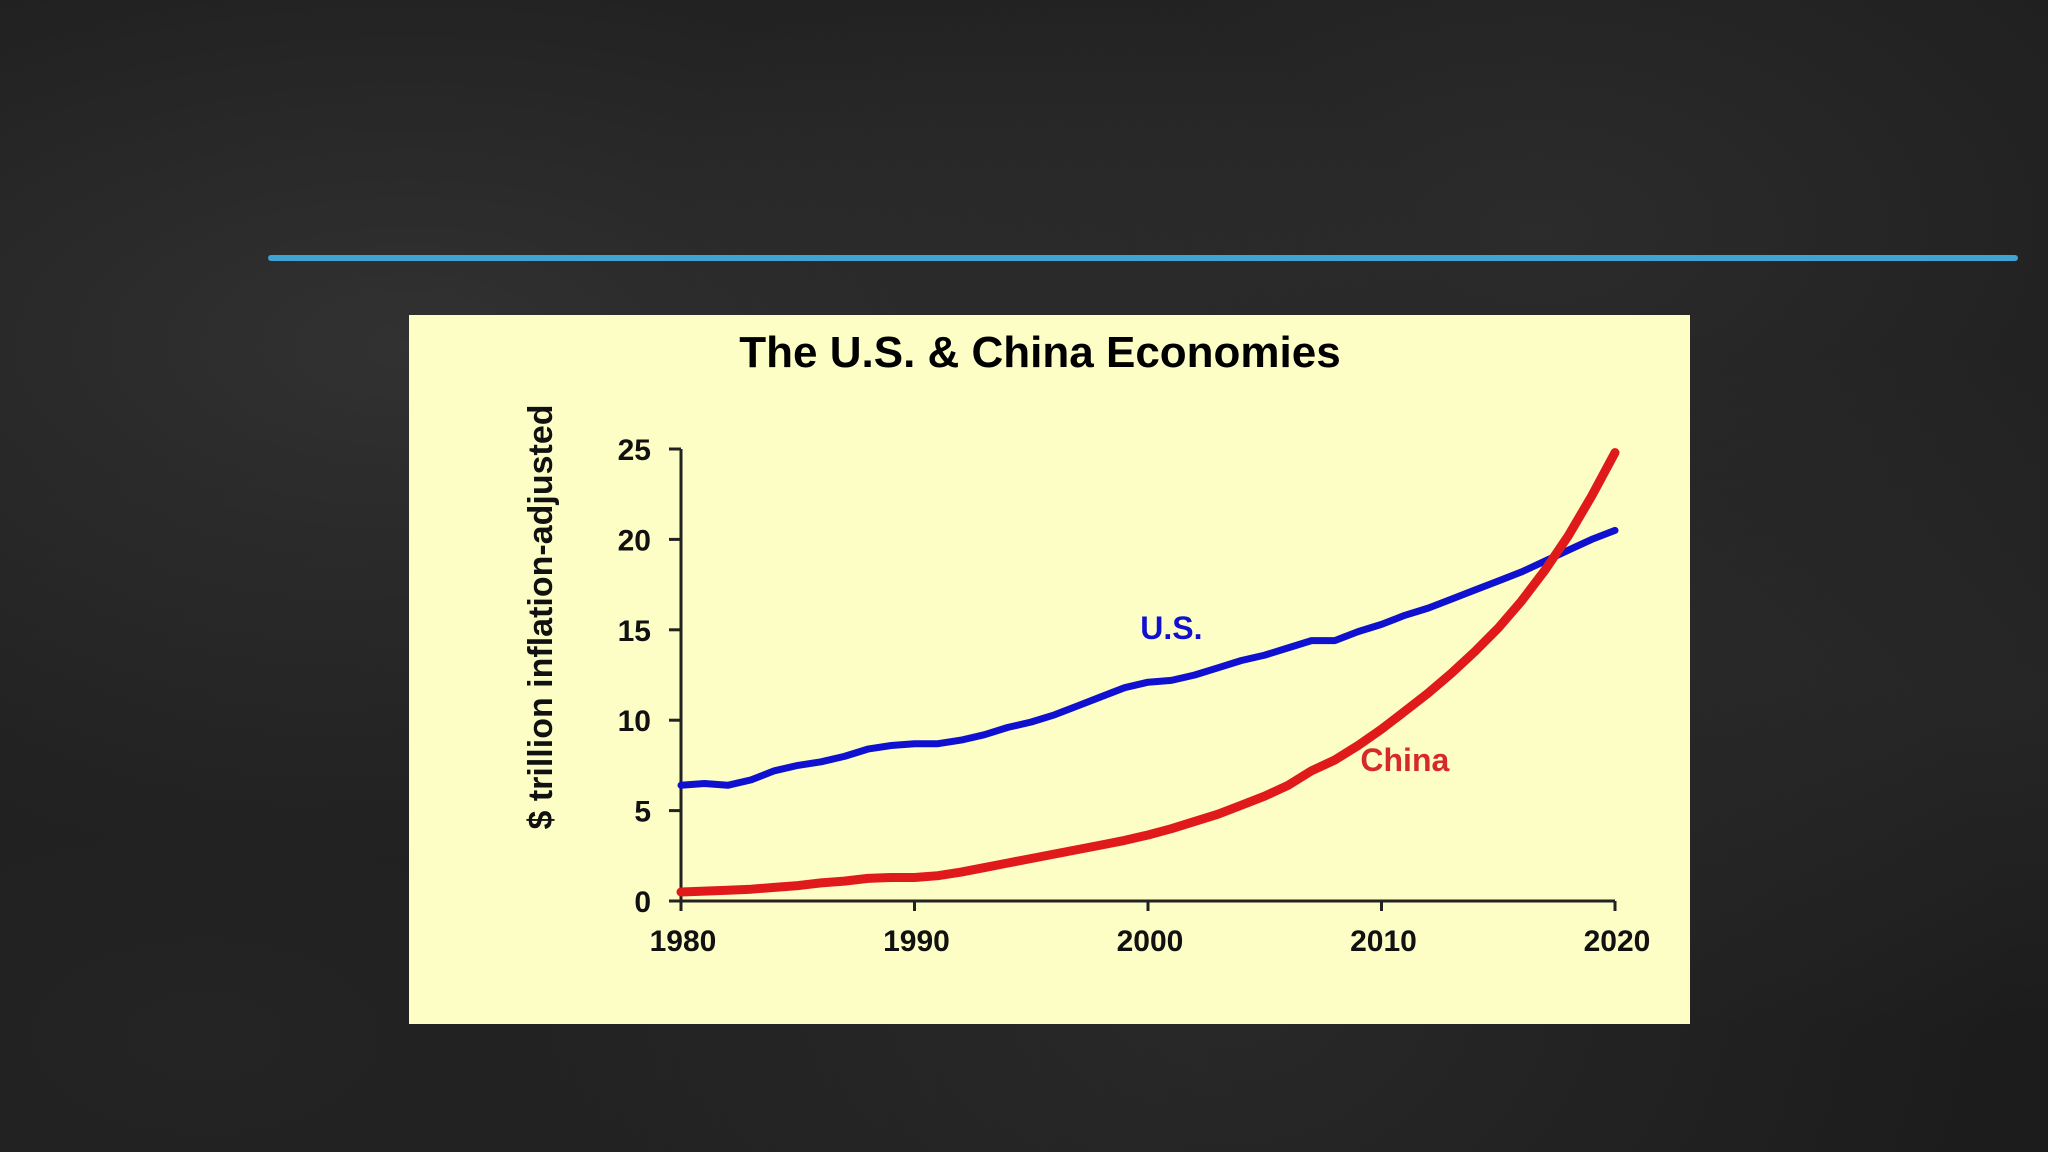 Image resolution: width=2048 pixels, height=1152 pixels. What do you see at coordinates (541, 617) in the screenshot?
I see `y-axis-title: $ trillion inflation-adjusted` at bounding box center [541, 617].